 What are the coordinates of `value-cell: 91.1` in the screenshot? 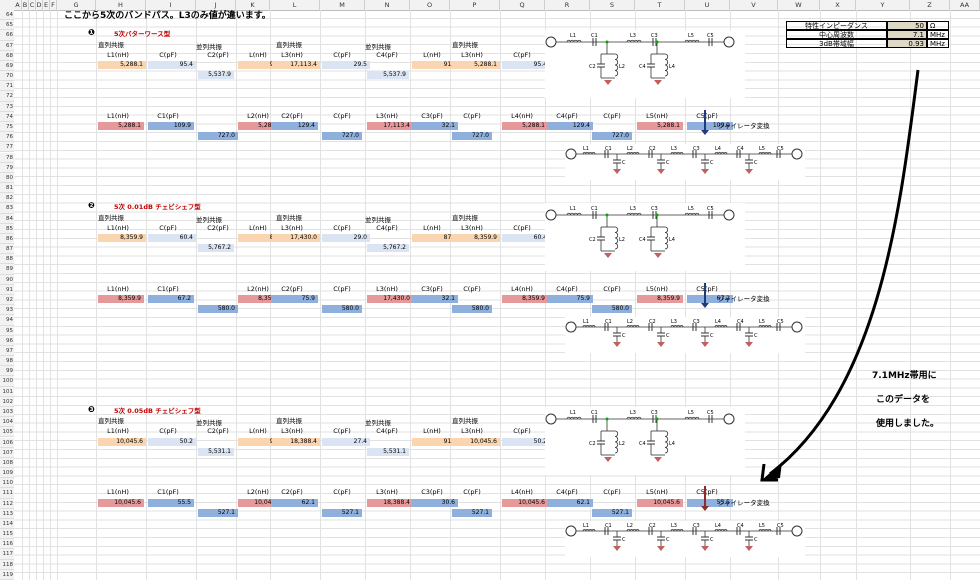 It's located at (436, 64).